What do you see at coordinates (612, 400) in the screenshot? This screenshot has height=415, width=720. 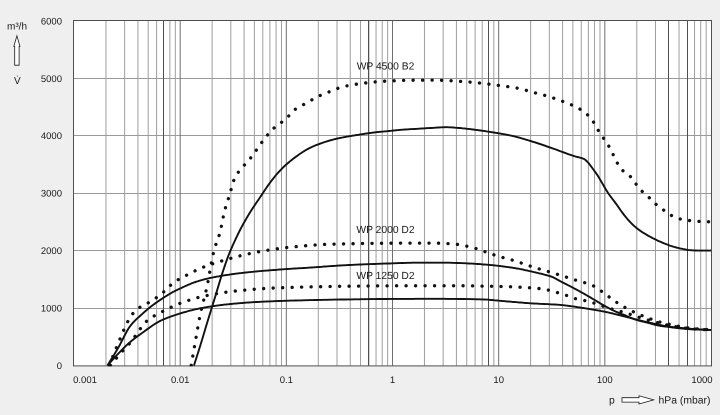 I see `svg-text: p` at bounding box center [612, 400].